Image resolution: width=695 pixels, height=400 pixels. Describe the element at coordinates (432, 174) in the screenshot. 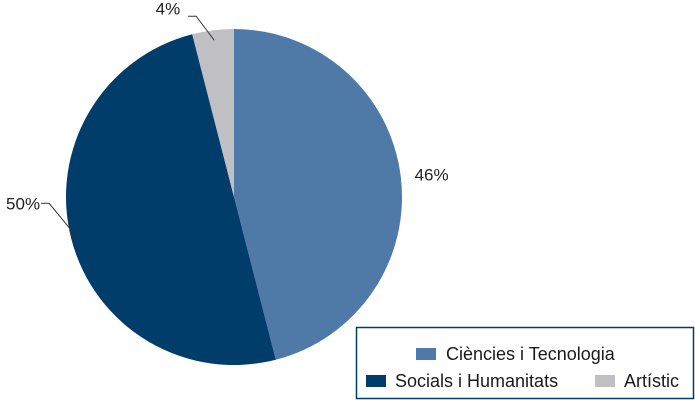

I see `label-ciencies-pct: 46%` at that location.